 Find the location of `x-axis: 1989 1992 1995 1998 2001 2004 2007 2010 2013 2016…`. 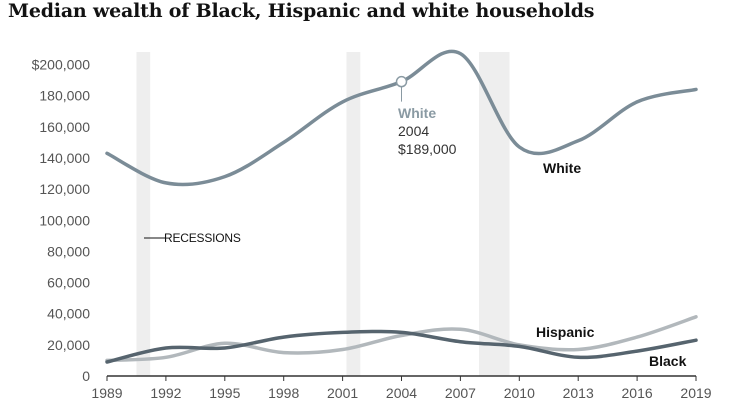

x-axis: 1989 1992 1995 1998 2001 2004 2007 2010 2013 2016… is located at coordinates (401, 387).